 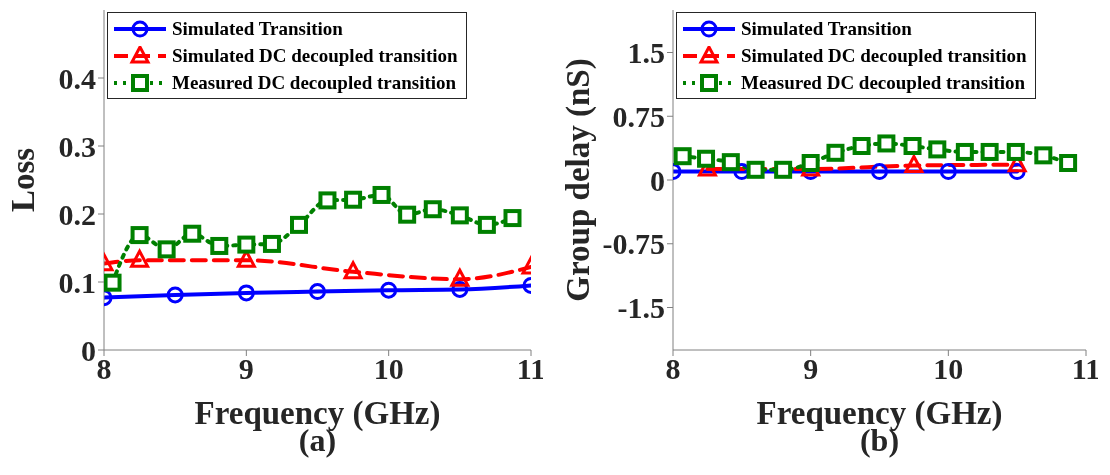 What do you see at coordinates (22, 180) in the screenshot?
I see `y-axis-title: Loss` at bounding box center [22, 180].